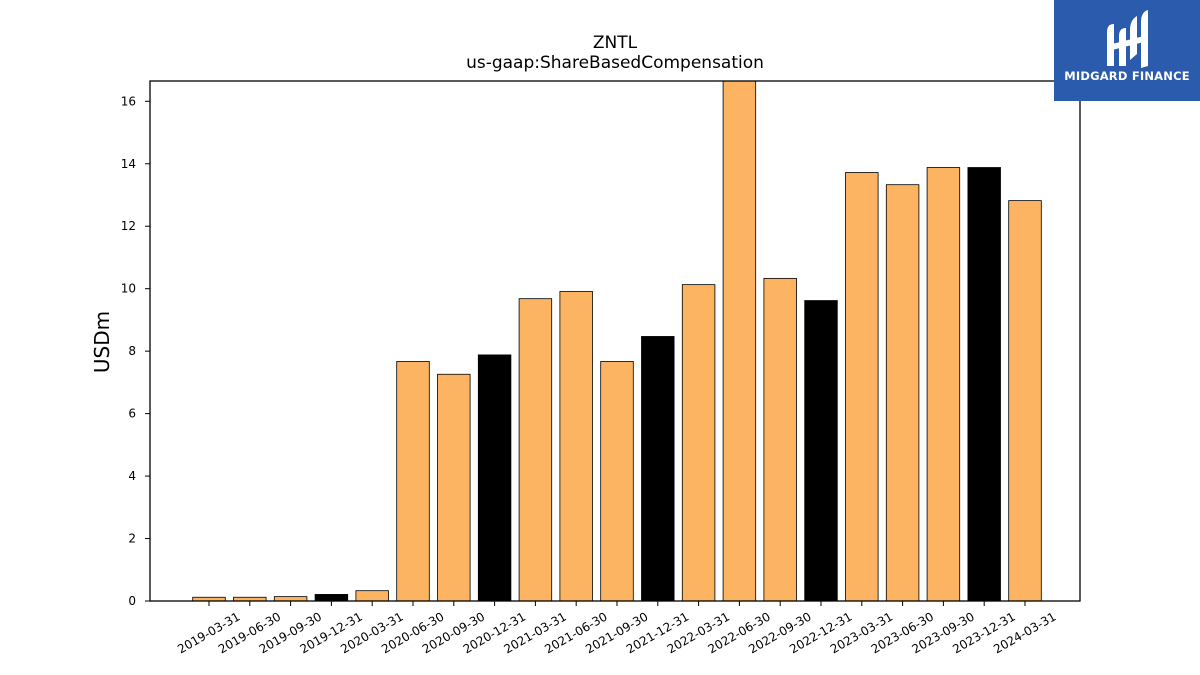 The image size is (1200, 675). I want to click on y-axis: 0 2 4 6 8 10 12 14 16, so click(135, 351).